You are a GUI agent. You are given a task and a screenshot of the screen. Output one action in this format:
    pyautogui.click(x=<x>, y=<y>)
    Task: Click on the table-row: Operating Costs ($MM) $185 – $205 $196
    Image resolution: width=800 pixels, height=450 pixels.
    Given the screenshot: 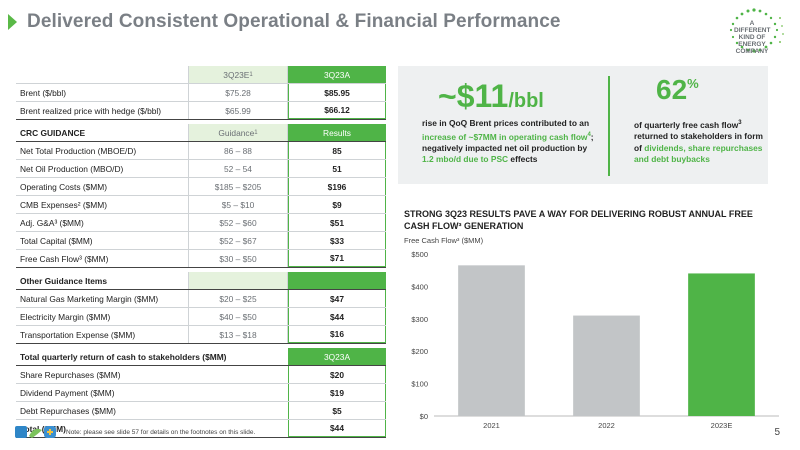 What is the action you would take?
    pyautogui.click(x=201, y=187)
    